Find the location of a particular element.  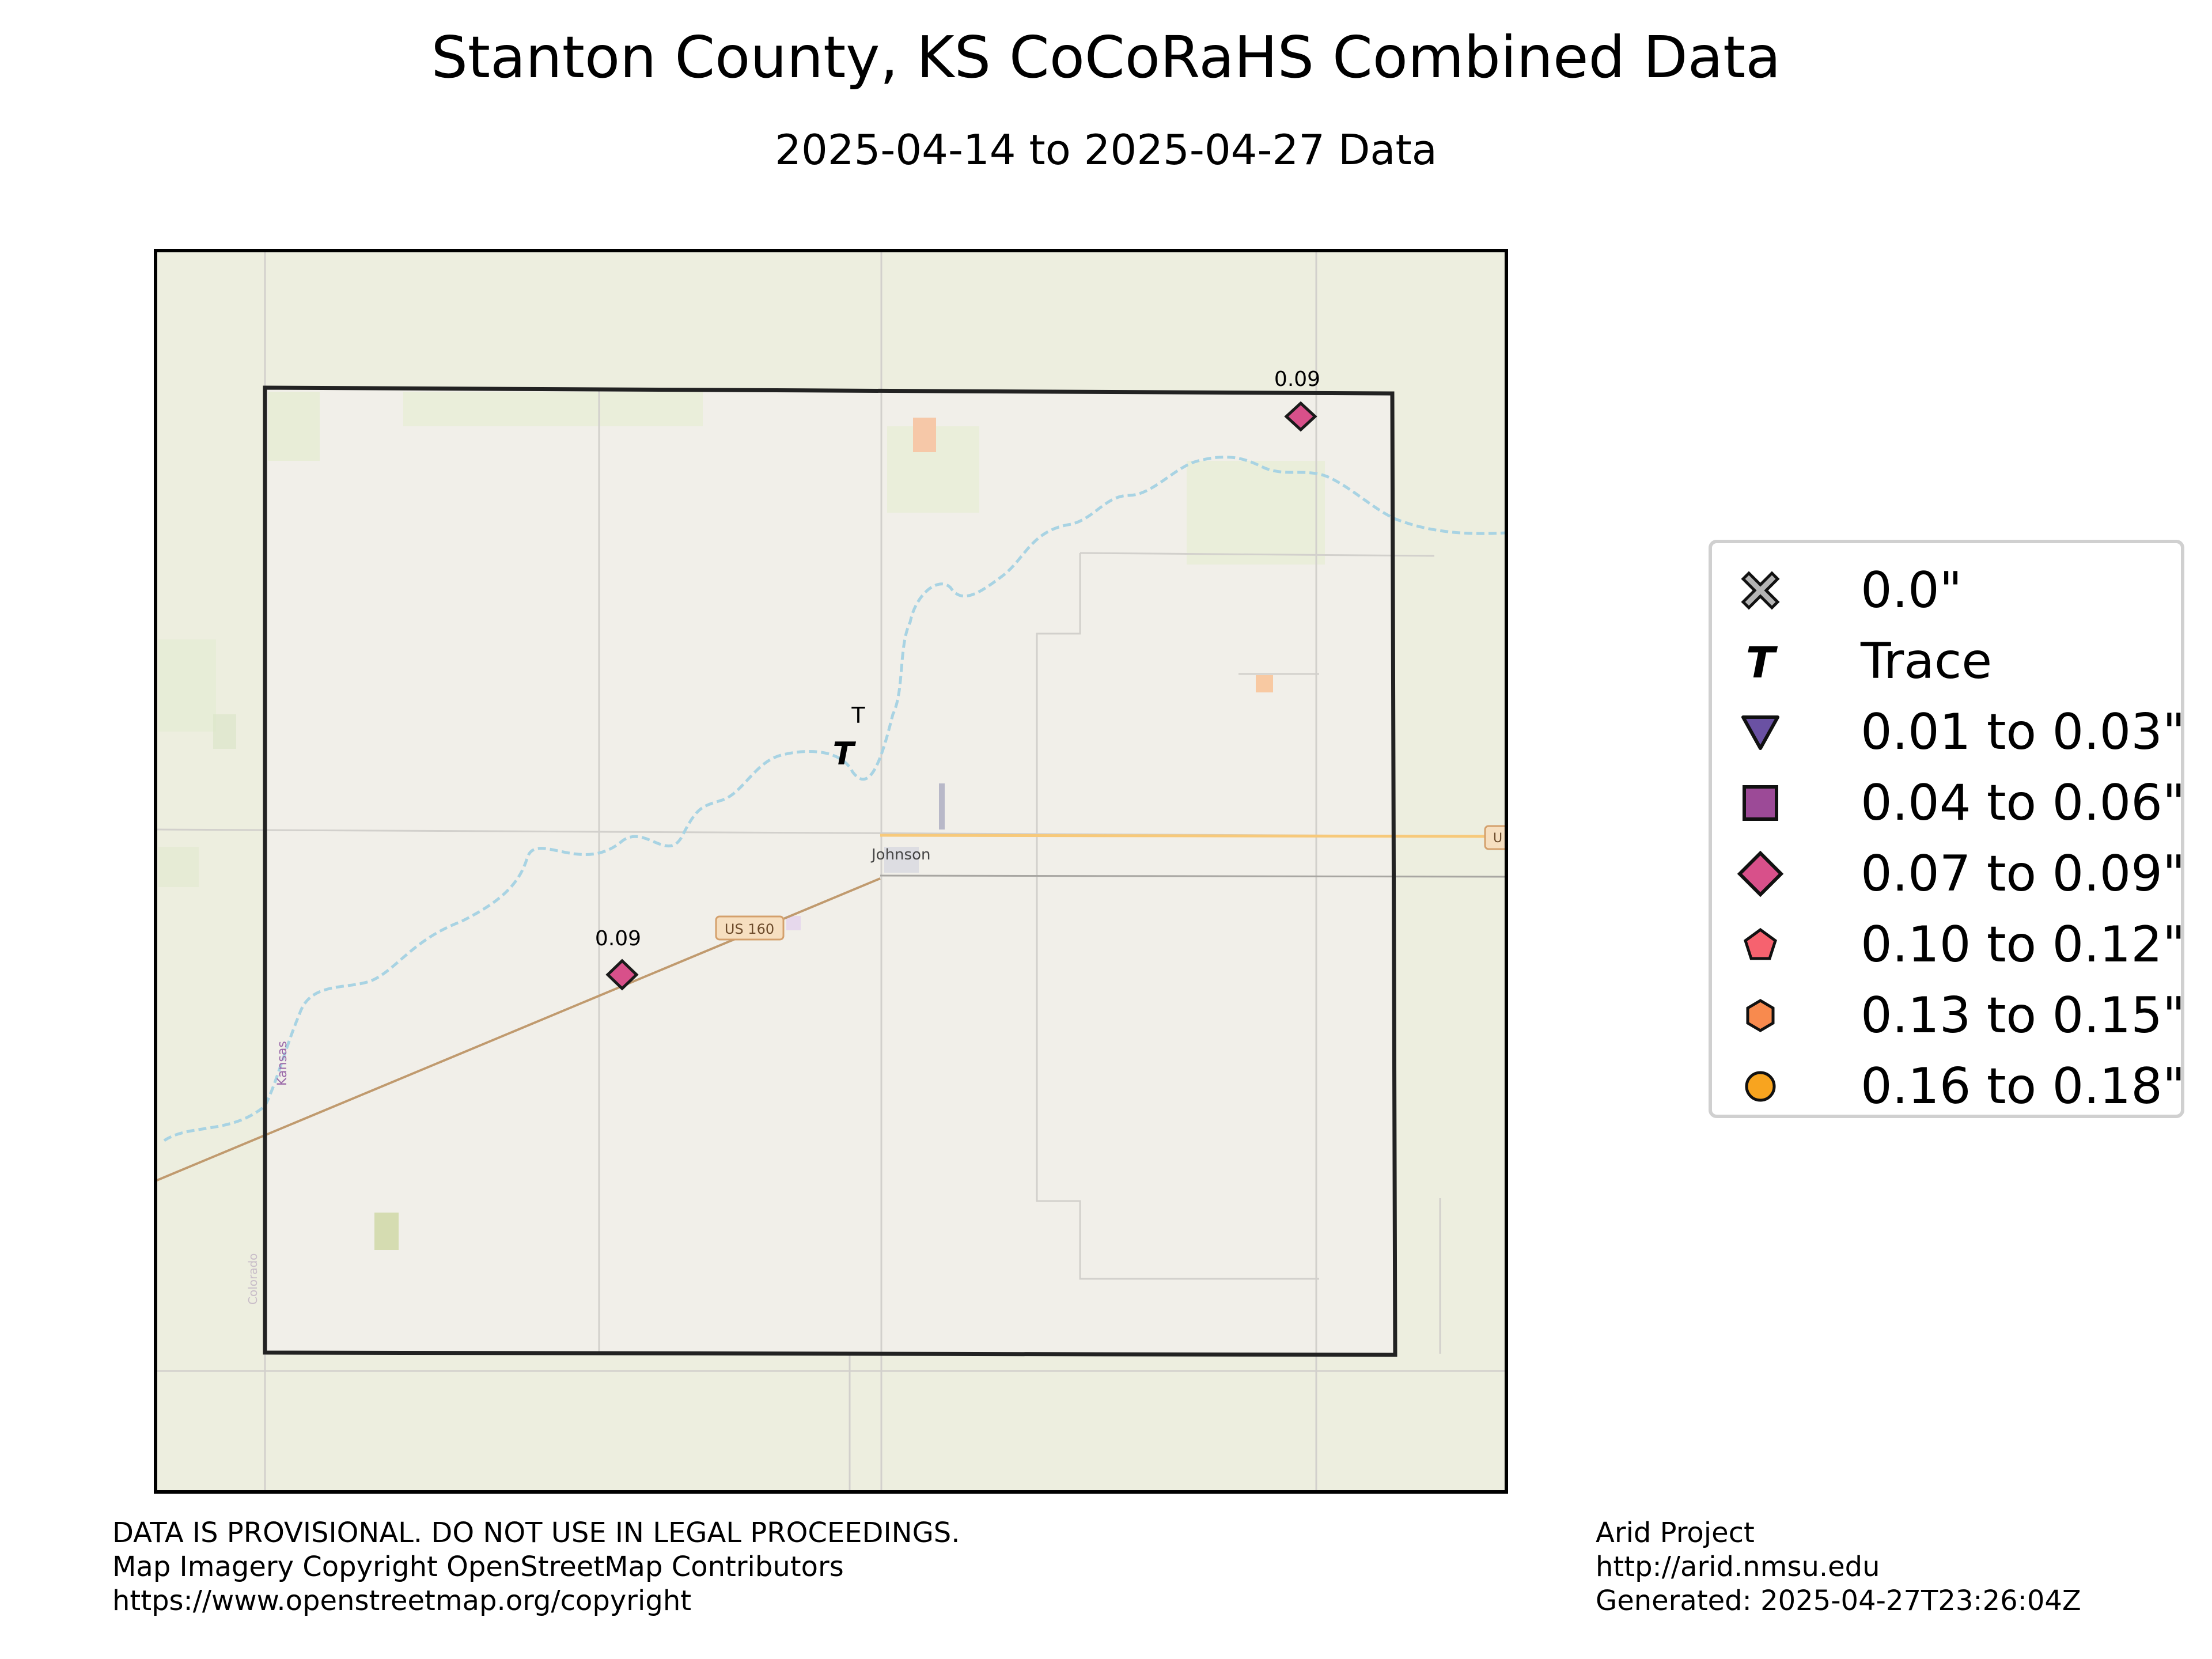

legend-item: 0.0" is located at coordinates (1946, 590).